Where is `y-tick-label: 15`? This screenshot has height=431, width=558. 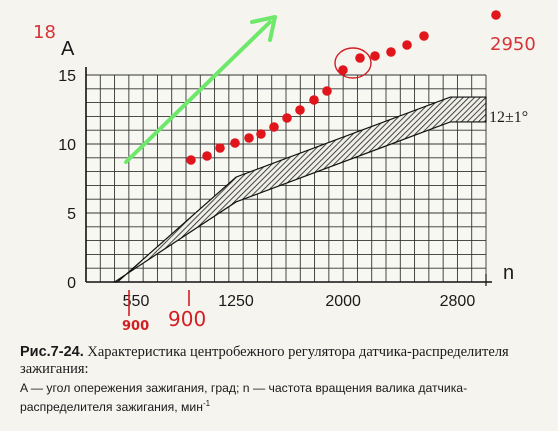 y-tick-label: 15 is located at coordinates (67, 76).